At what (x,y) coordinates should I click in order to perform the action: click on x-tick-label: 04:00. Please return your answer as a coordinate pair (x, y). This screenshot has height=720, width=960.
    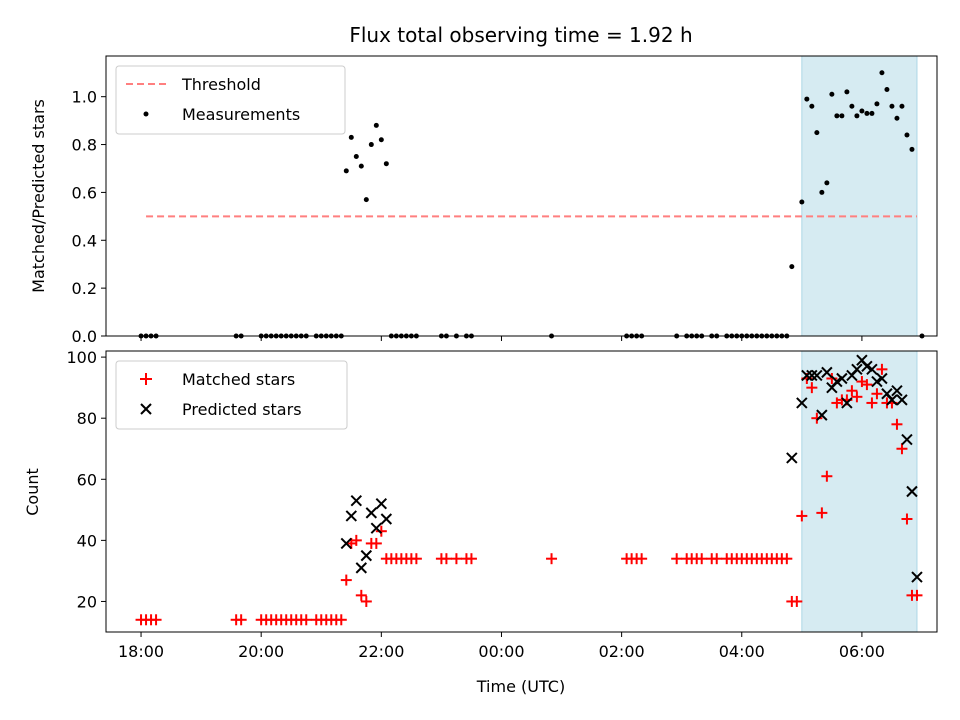
    Looking at the image, I should click on (742, 651).